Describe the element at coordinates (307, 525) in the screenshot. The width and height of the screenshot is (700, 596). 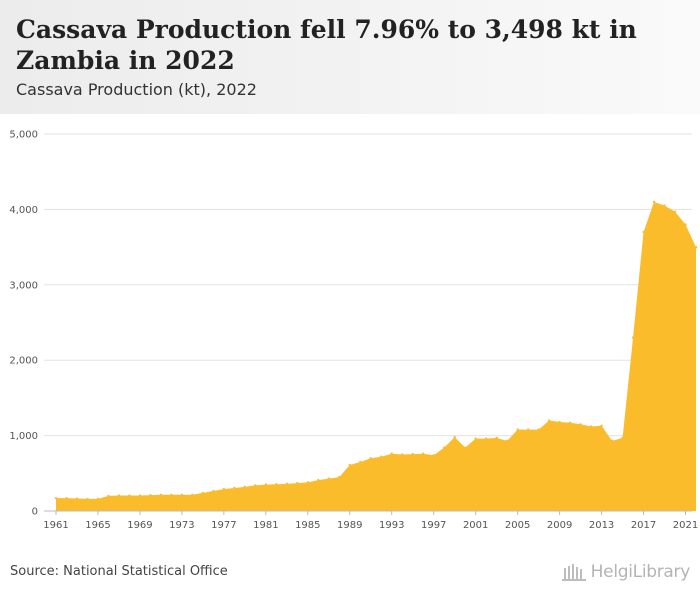
I see `x-tick-label: 1985` at that location.